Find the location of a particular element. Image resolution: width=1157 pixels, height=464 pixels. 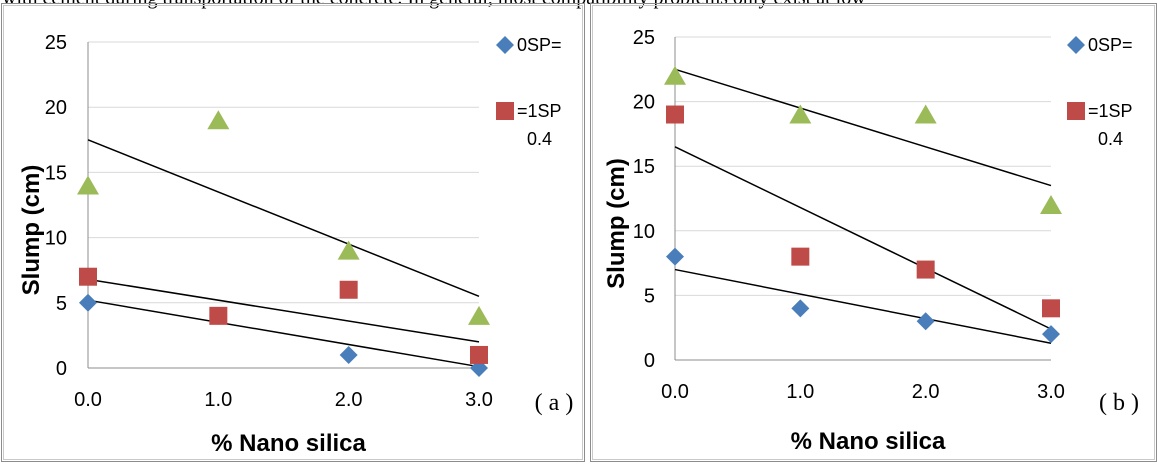

panel-label-b: ( b ) is located at coordinates (1119, 403).